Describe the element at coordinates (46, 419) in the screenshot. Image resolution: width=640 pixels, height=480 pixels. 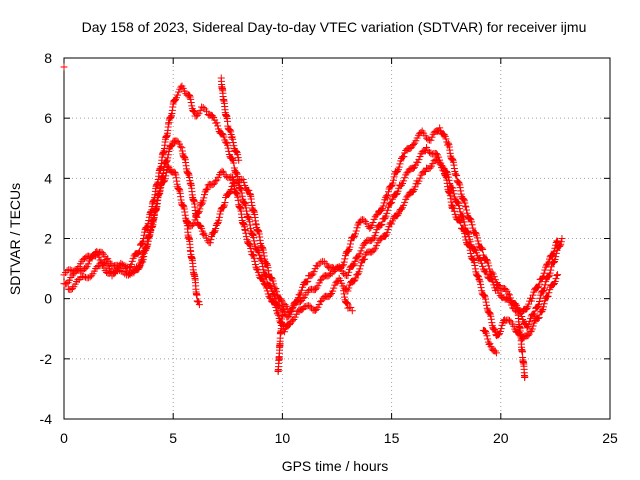
I see `y-tick-label: -4` at that location.